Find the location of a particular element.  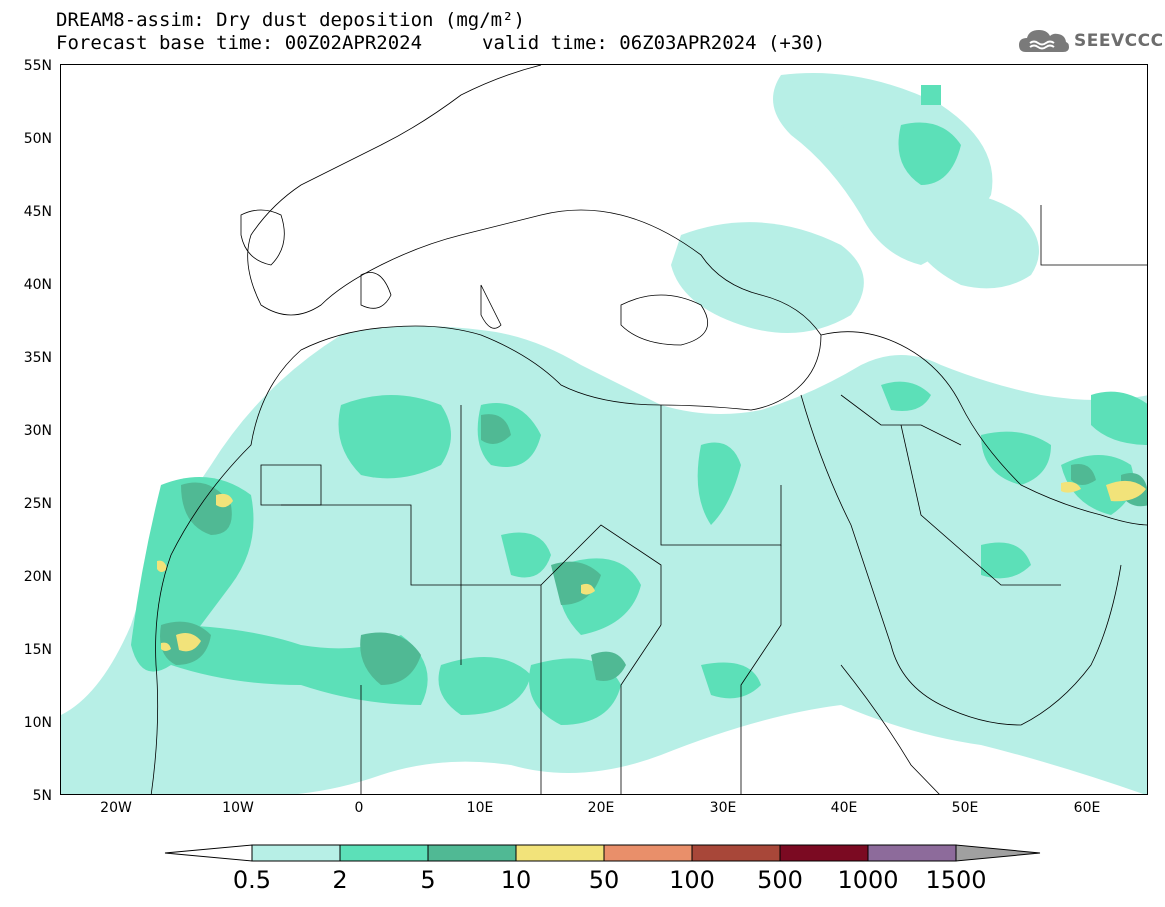

lat-label-25n: 25N is located at coordinates (37, 504).